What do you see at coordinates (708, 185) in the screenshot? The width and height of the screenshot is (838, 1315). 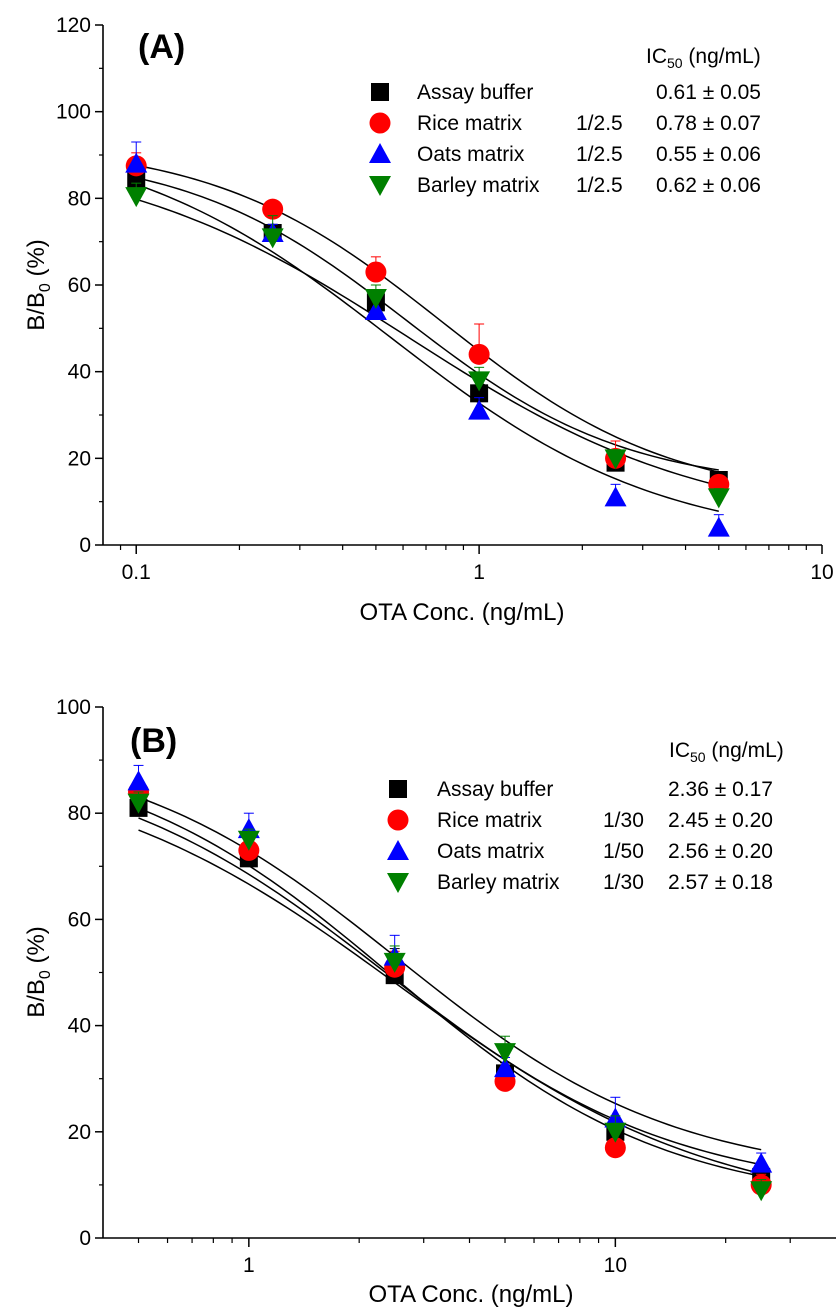 I see `legend-ic50-value: 0.62 ± 0.06` at bounding box center [708, 185].